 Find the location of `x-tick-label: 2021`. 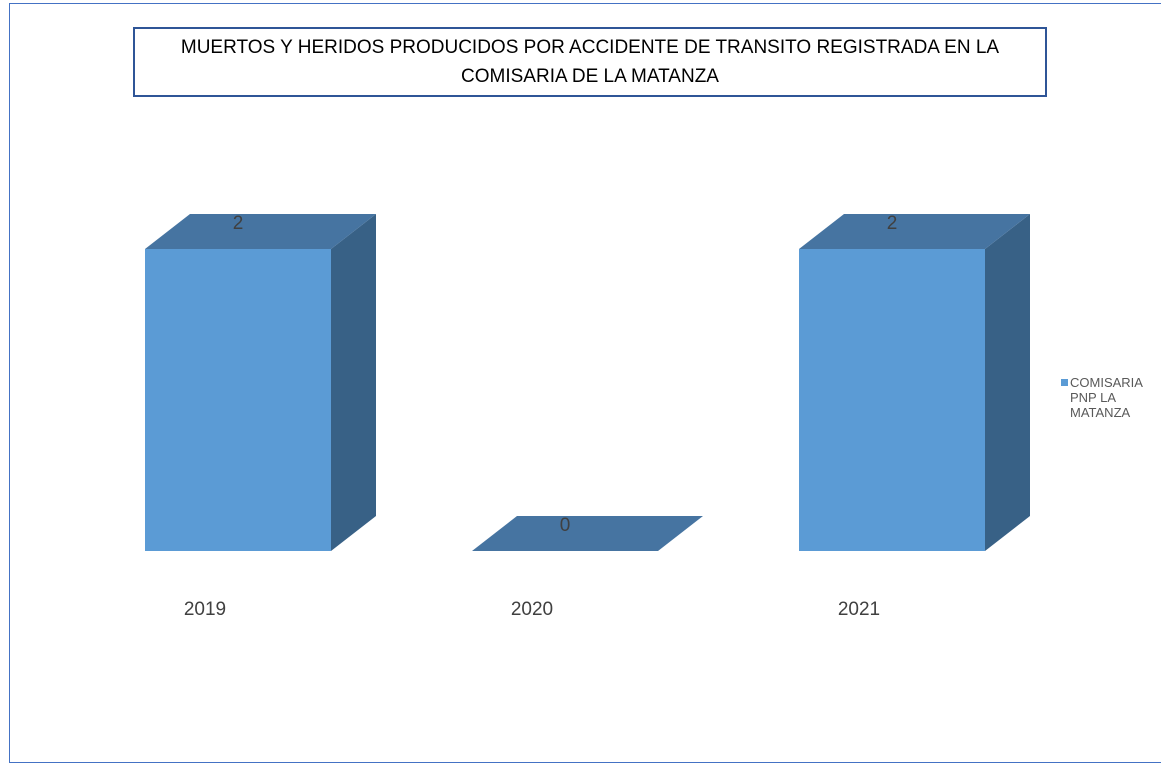

x-tick-label: 2021 is located at coordinates (859, 609).